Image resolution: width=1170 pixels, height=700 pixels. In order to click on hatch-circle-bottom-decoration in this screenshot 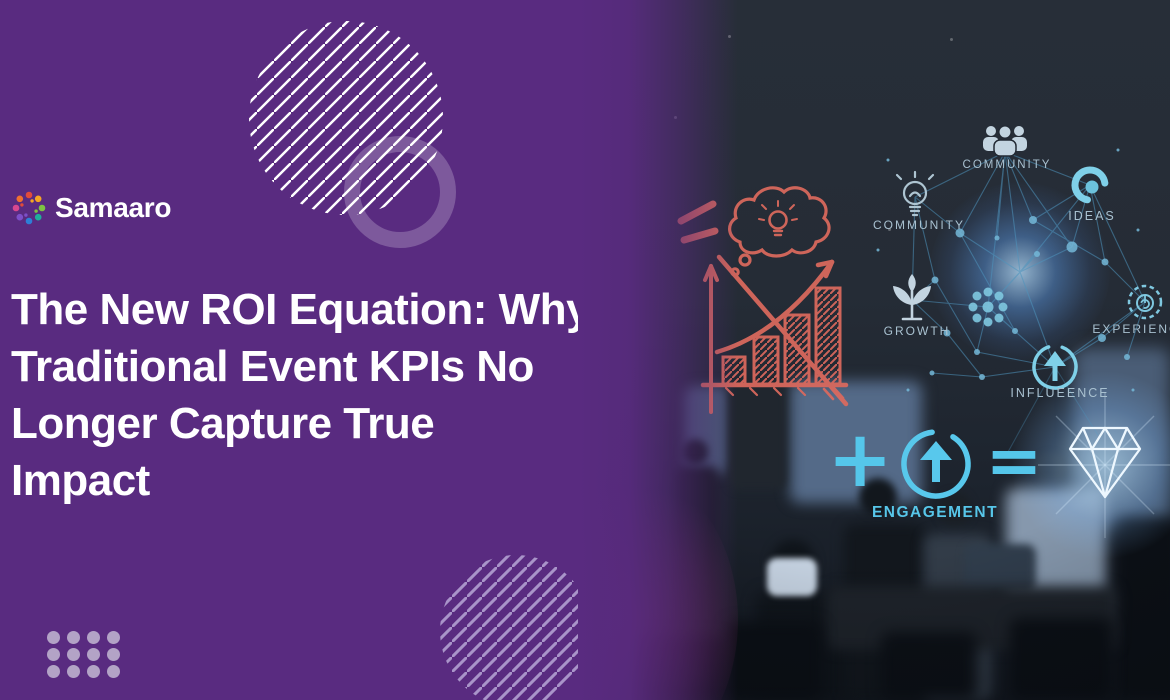, I will do `click(516, 627)`.